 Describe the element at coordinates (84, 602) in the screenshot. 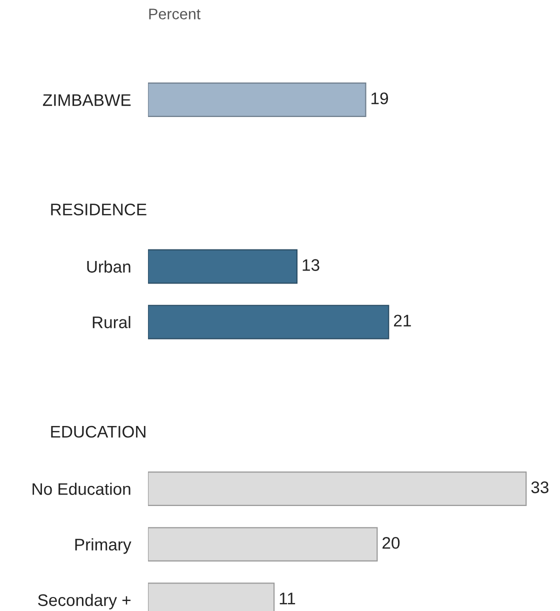

I see `y-tick-label: Secondary +` at that location.